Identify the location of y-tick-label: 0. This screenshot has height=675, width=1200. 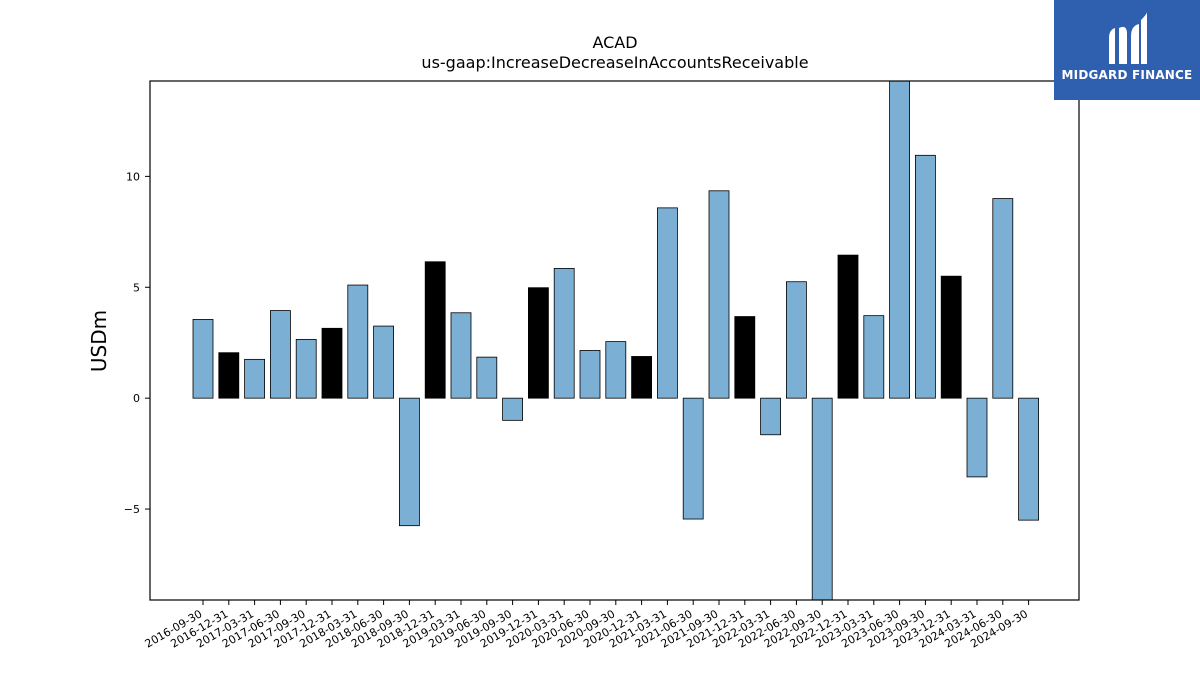
(136, 398).